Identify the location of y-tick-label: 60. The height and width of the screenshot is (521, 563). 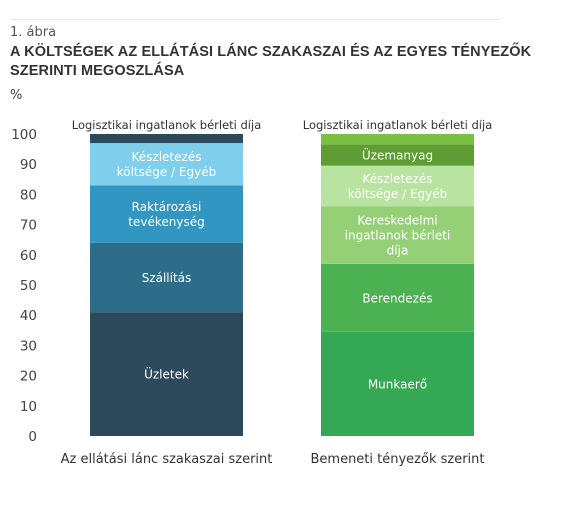
(28, 256).